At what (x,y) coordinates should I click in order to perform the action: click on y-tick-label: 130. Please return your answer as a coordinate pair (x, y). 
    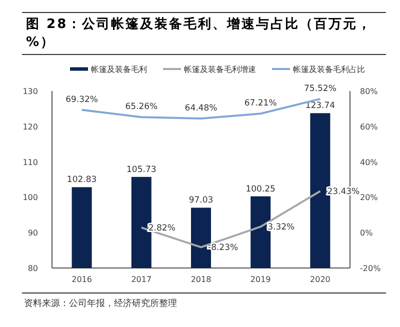
    Looking at the image, I should click on (30, 91).